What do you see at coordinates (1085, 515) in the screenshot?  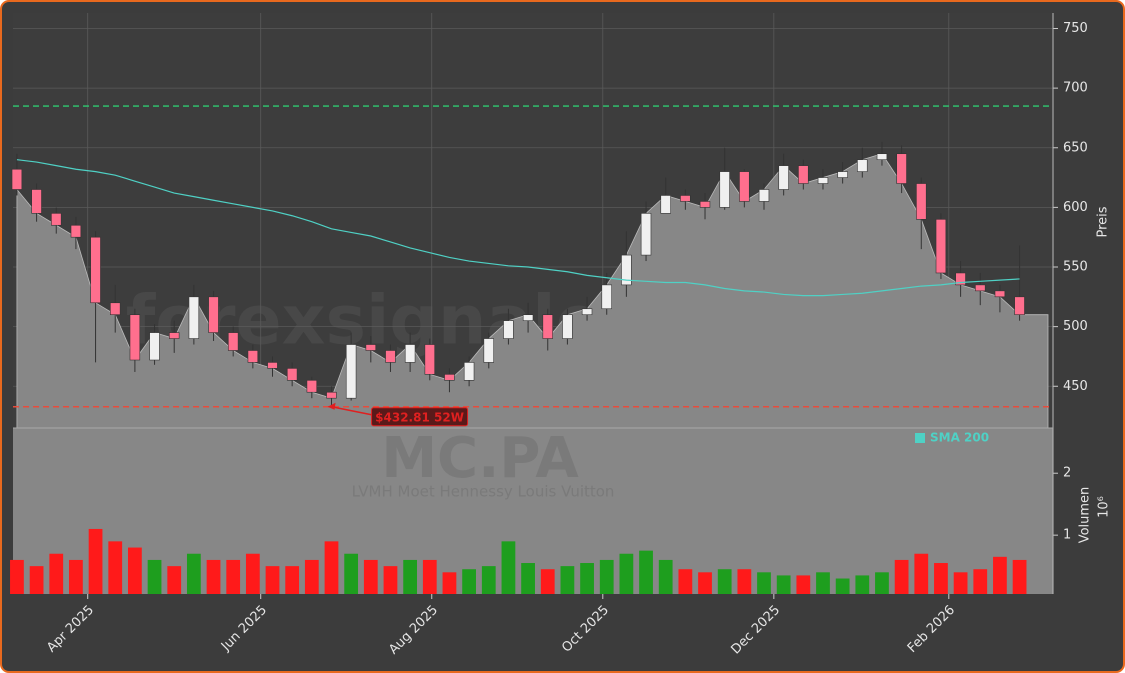 I see `y-axis-label: Volumen` at bounding box center [1085, 515].